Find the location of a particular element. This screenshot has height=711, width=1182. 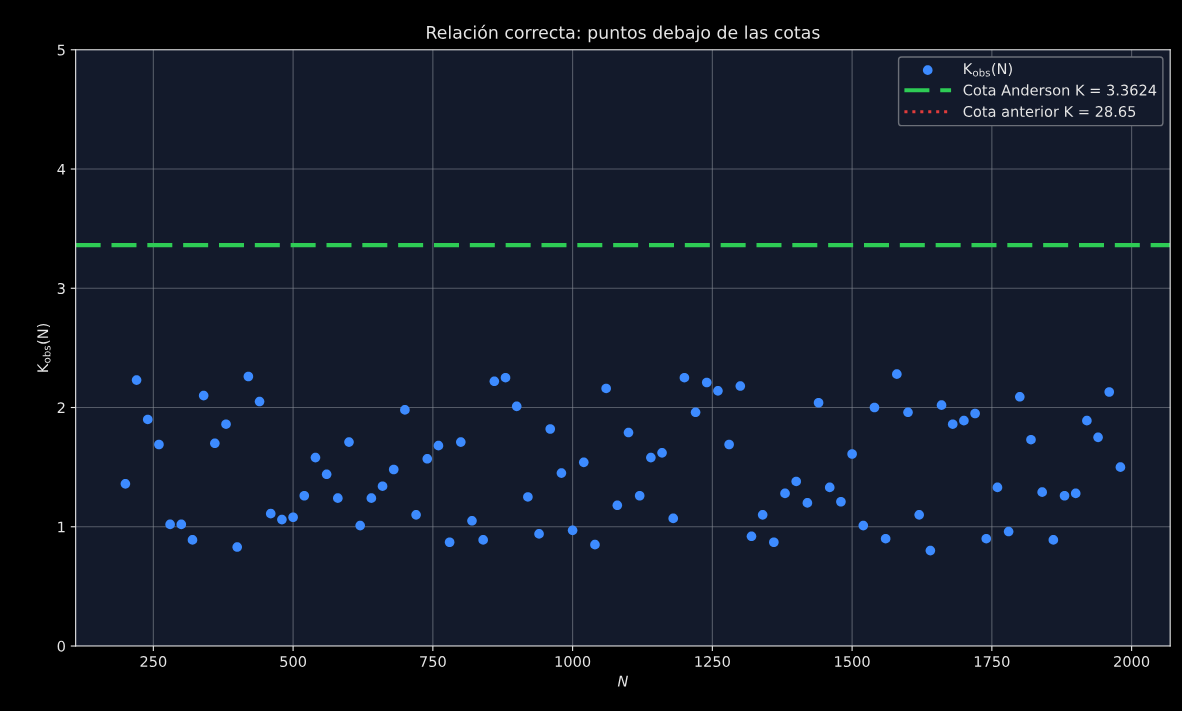

x-tick-label: 250 is located at coordinates (153, 661).